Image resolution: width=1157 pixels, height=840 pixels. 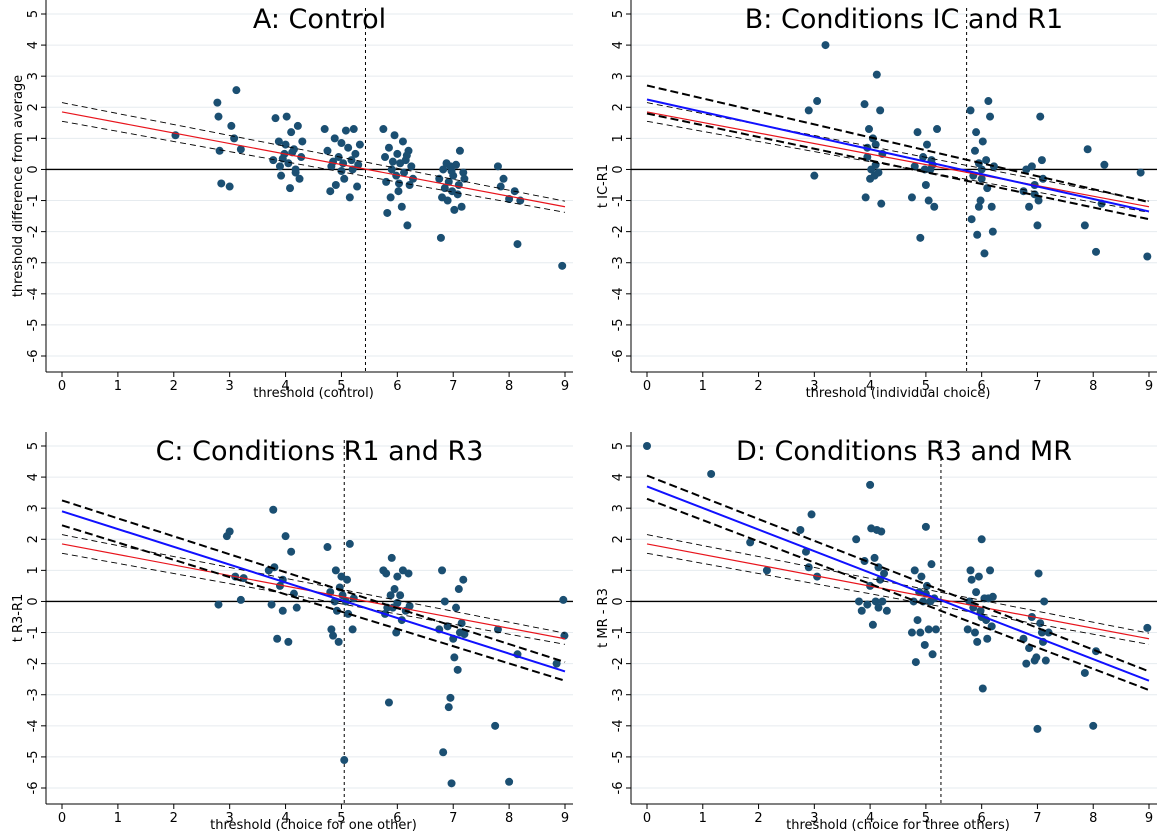 I want to click on x-tick-label: 4, so click(x=870, y=818).